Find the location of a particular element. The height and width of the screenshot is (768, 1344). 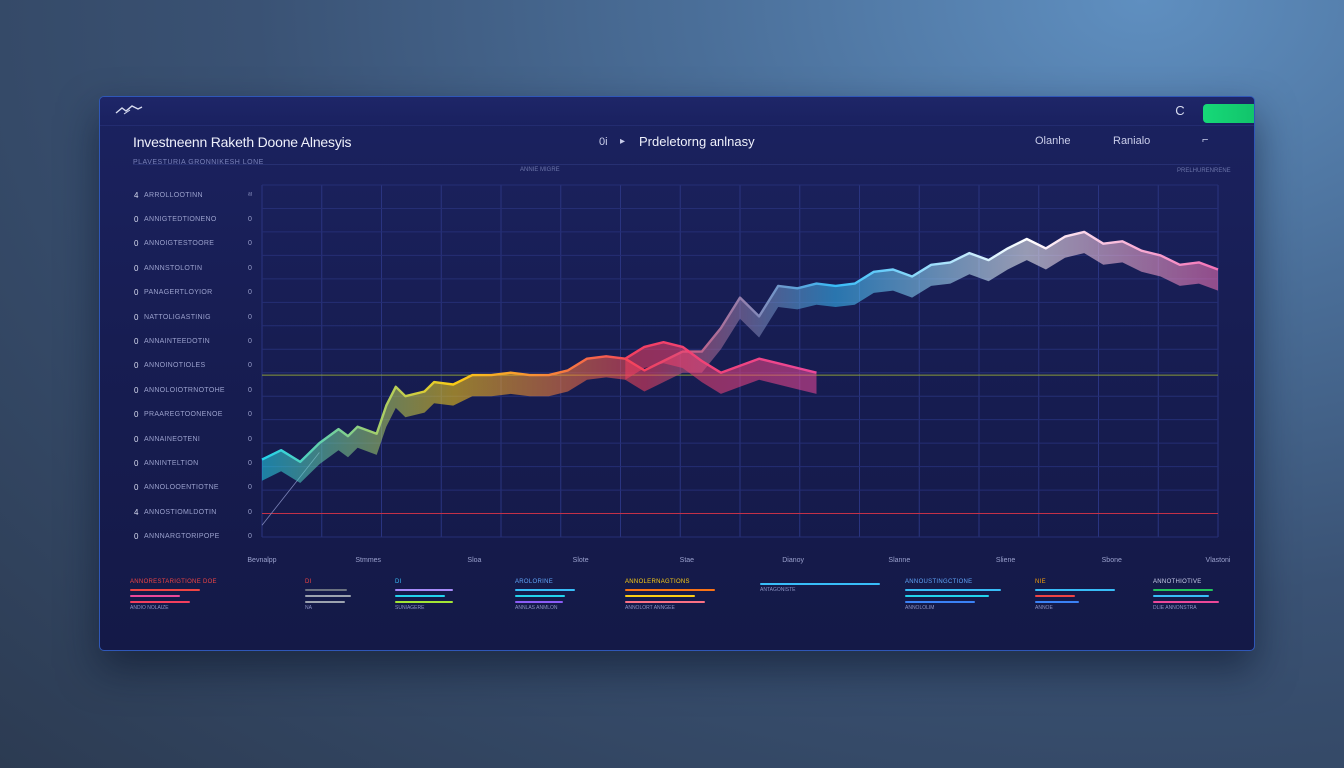

title-bar: C is located at coordinates (677, 111).